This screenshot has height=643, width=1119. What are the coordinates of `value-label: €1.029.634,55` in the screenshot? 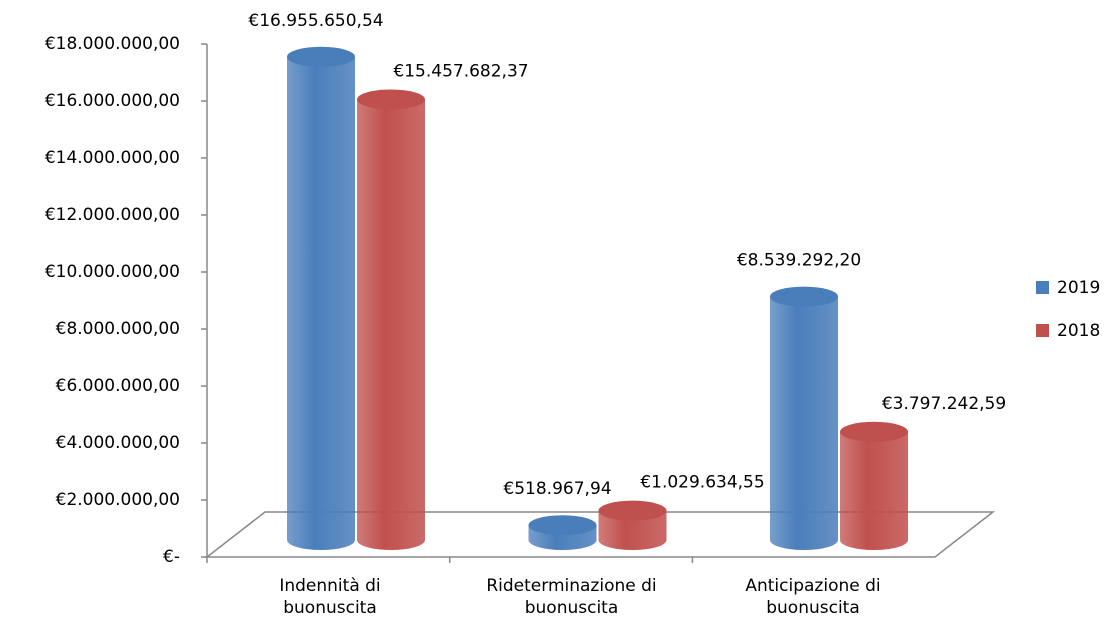 It's located at (702, 483).